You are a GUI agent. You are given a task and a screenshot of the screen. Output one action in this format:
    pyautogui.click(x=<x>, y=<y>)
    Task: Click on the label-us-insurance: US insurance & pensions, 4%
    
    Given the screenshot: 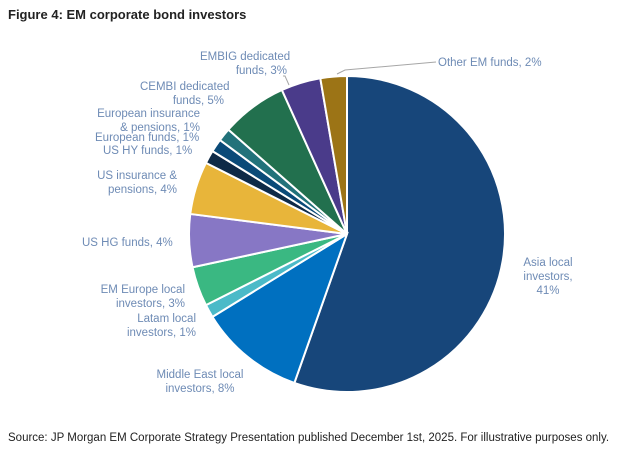 What is the action you would take?
    pyautogui.click(x=137, y=183)
    